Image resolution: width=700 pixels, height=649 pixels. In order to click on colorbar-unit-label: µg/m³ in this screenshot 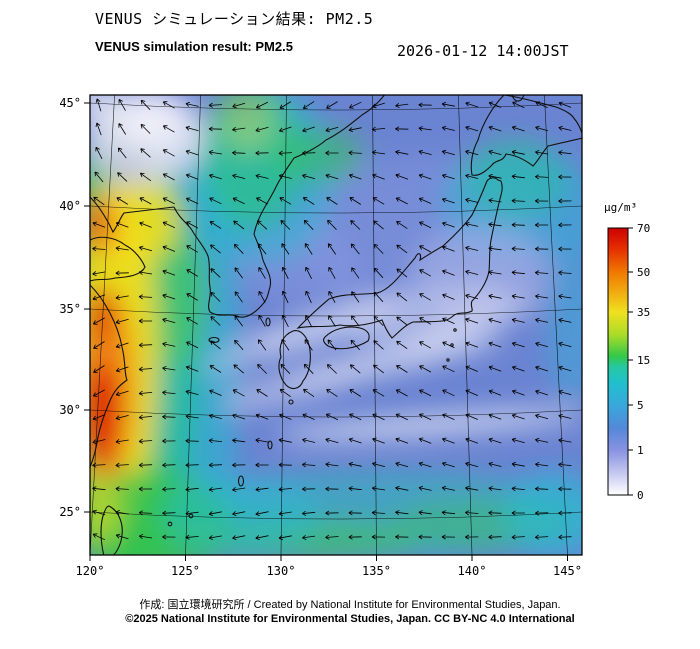, I will do `click(620, 207)`.